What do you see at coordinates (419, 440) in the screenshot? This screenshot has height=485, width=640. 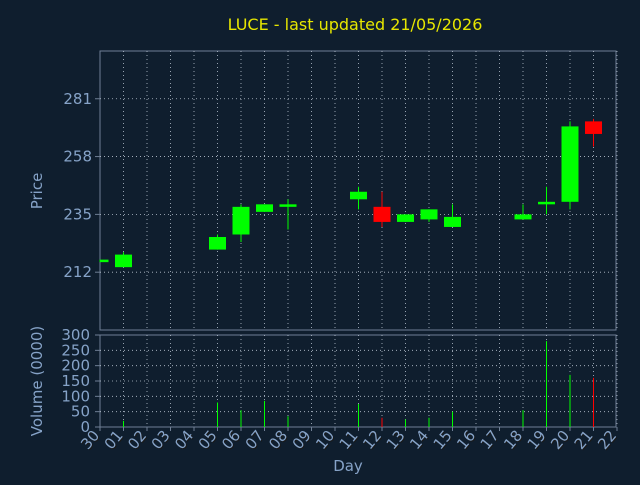 I see `day-tick-label: 14` at bounding box center [419, 440].